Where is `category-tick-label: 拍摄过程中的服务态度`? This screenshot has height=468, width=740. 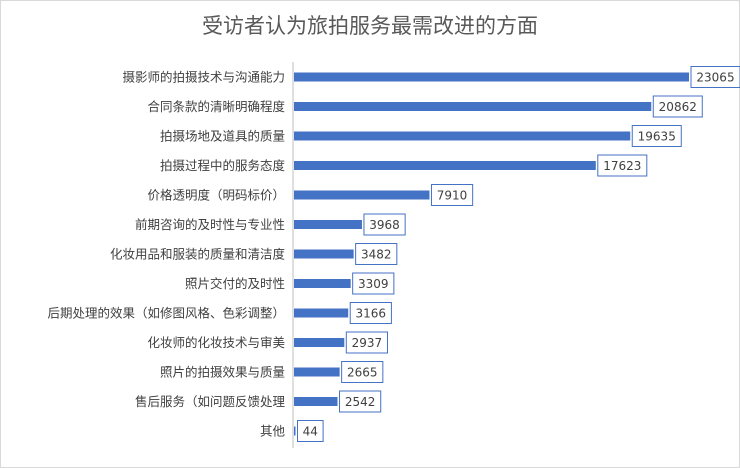
category-tick-label: 拍摄过程中的服务态度 is located at coordinates (223, 165).